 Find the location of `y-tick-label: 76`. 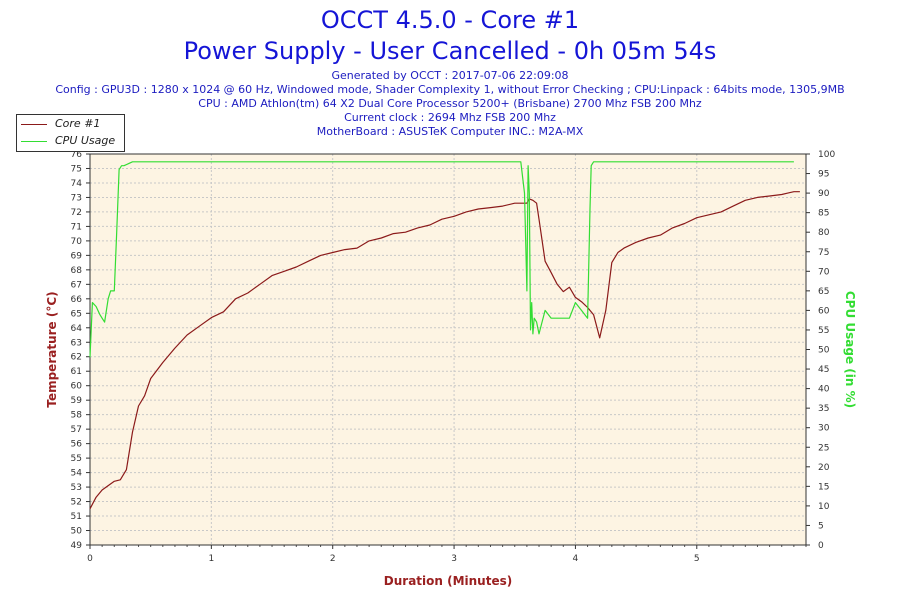

y-tick-label: 76 is located at coordinates (77, 155).